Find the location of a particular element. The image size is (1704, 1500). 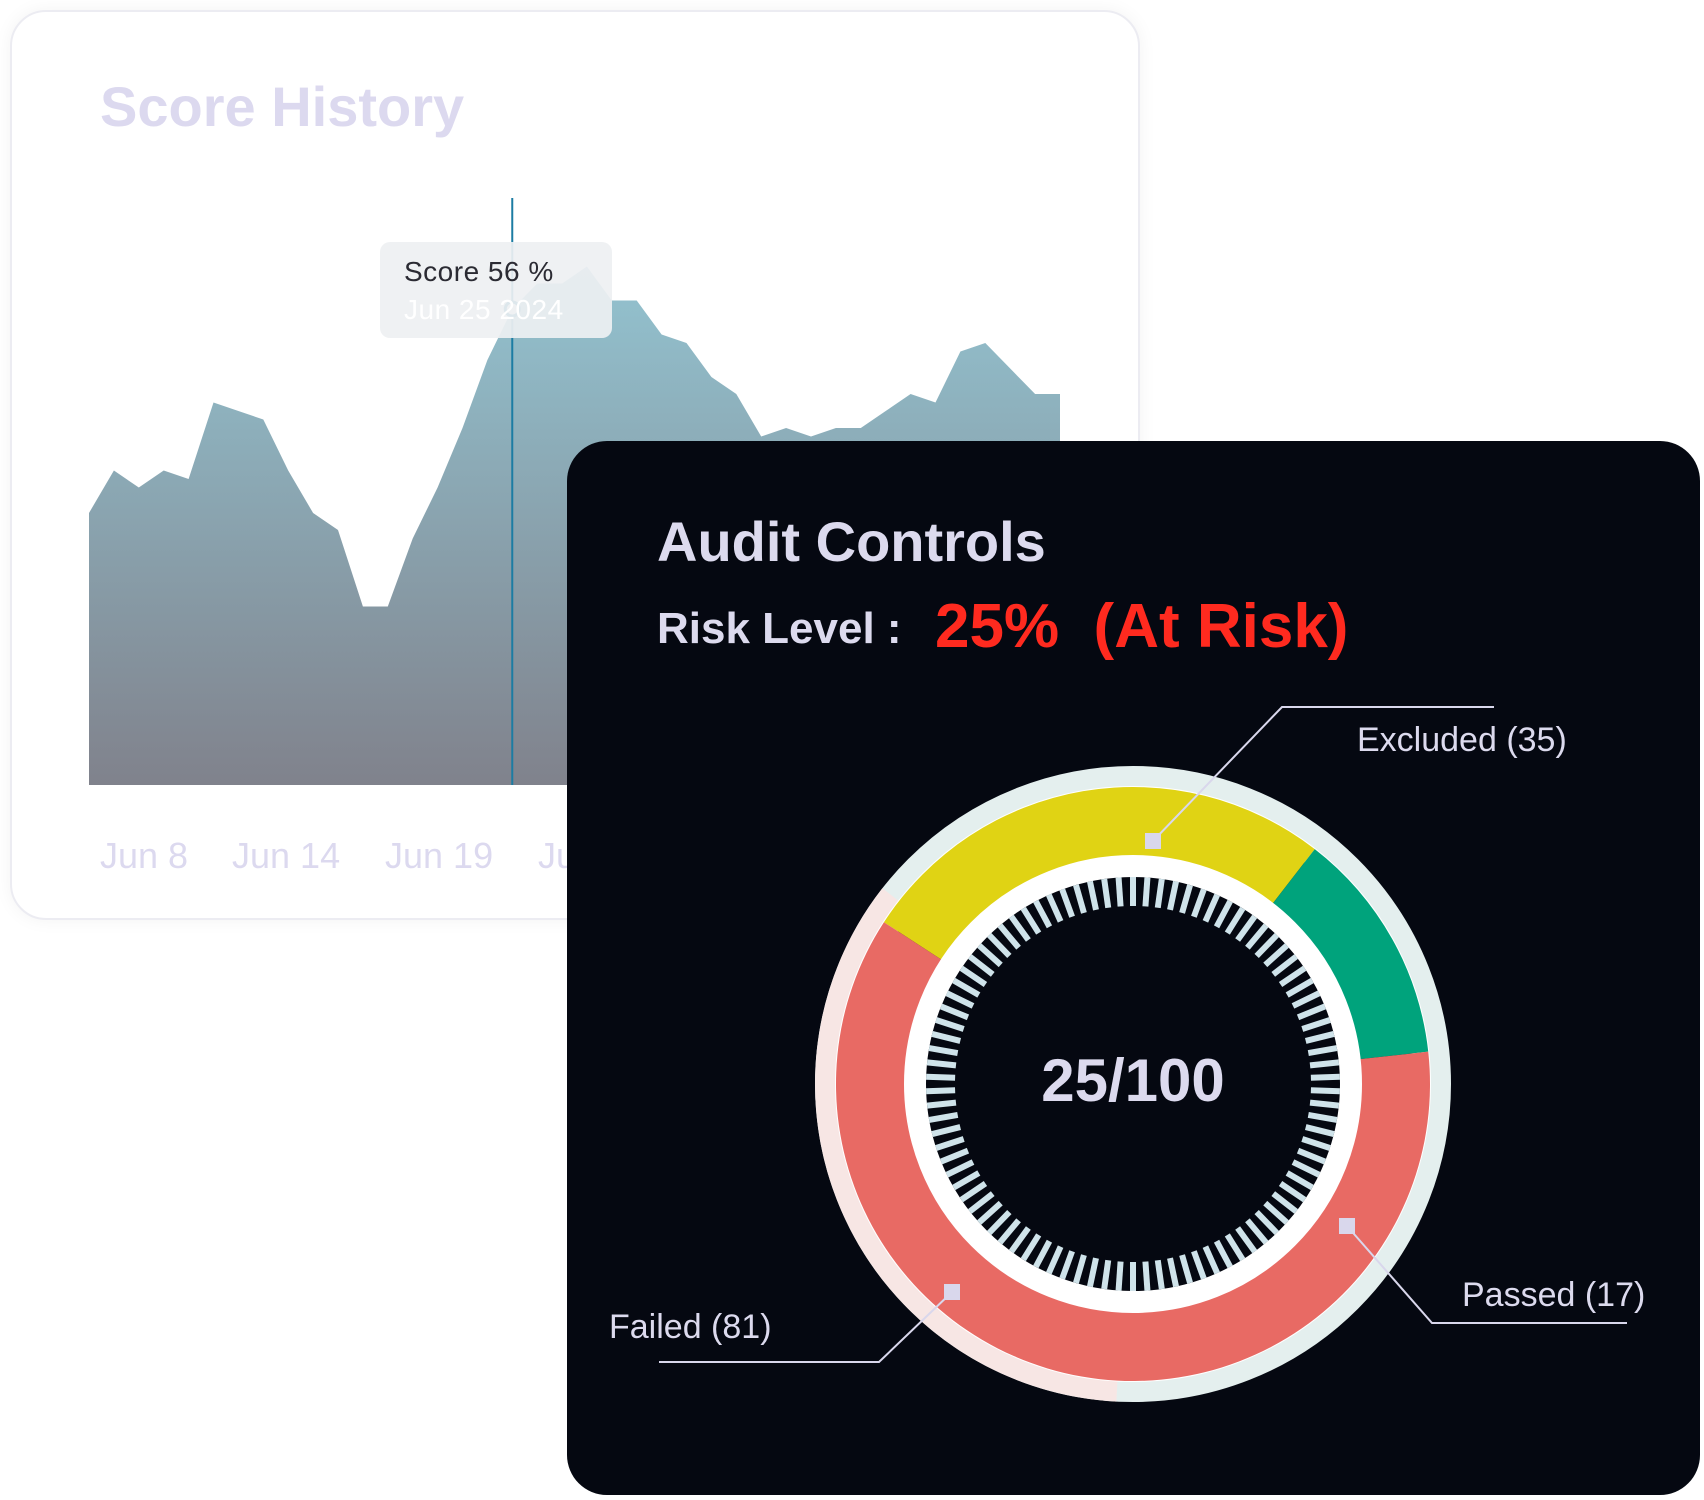

risk-level-label: Risk Level : is located at coordinates (779, 628).